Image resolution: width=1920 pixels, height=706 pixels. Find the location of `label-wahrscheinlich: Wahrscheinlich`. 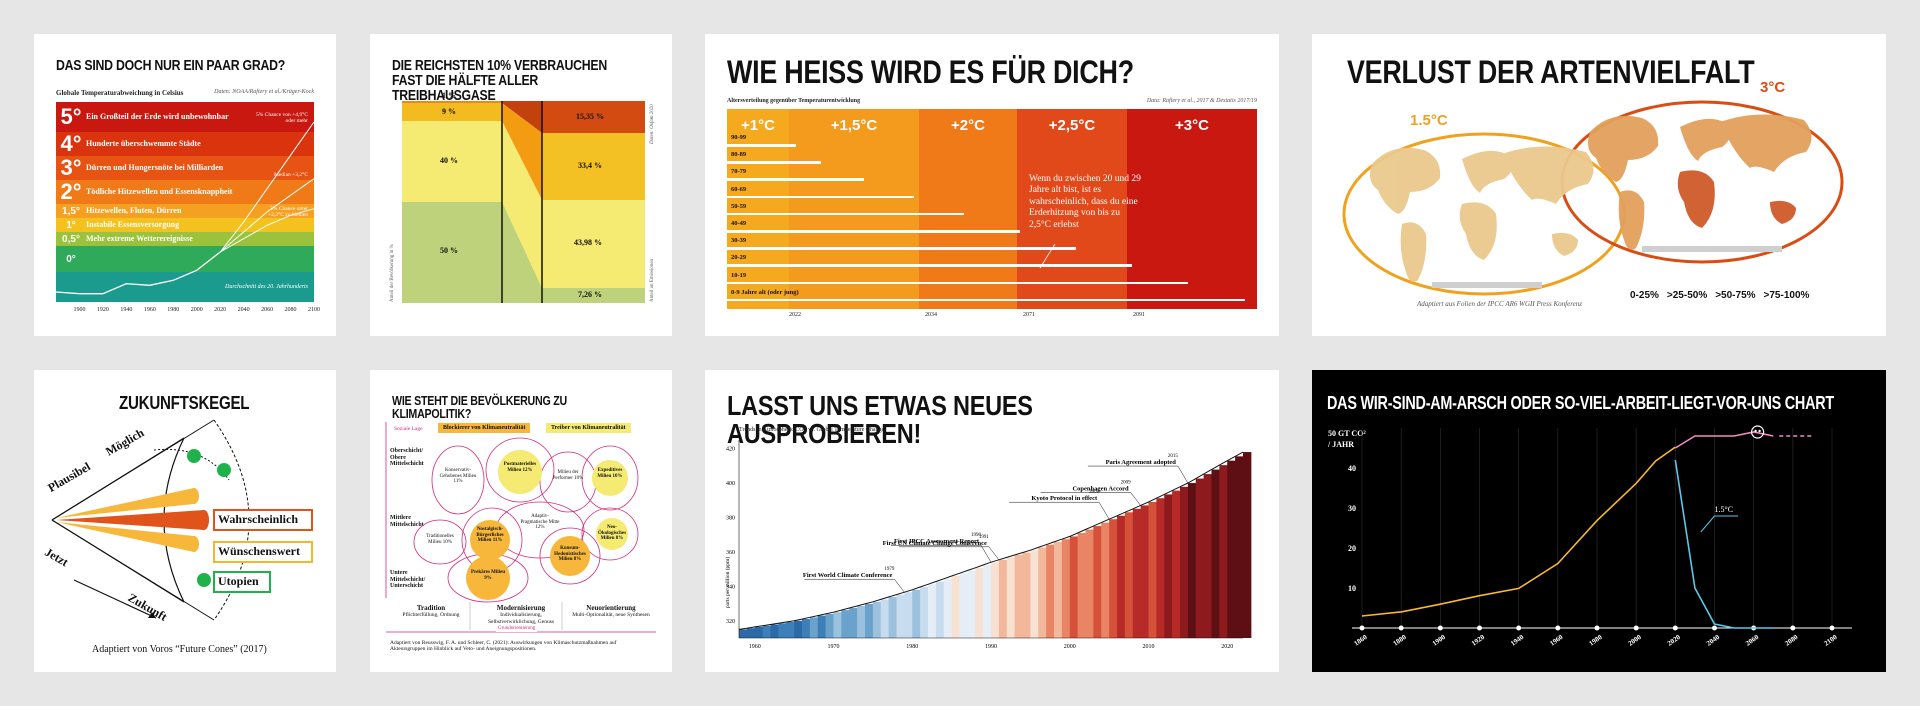

label-wahrscheinlich: Wahrscheinlich is located at coordinates (258, 519).